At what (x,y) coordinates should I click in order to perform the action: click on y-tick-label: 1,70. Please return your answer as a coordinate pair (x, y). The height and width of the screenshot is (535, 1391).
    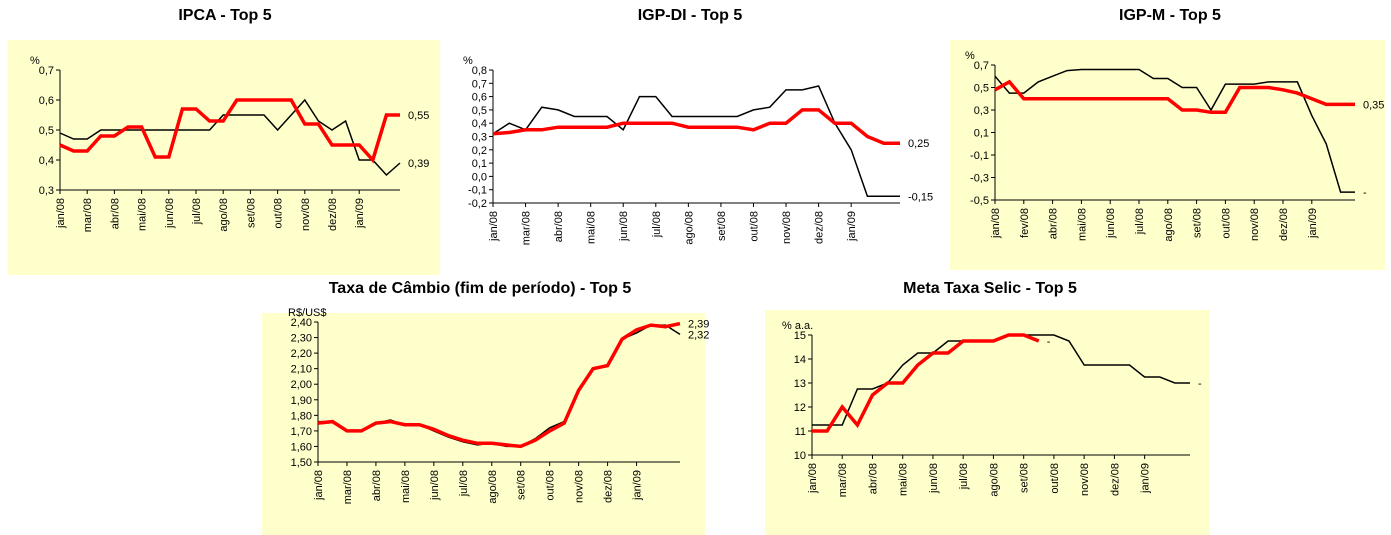
    Looking at the image, I should click on (301, 432).